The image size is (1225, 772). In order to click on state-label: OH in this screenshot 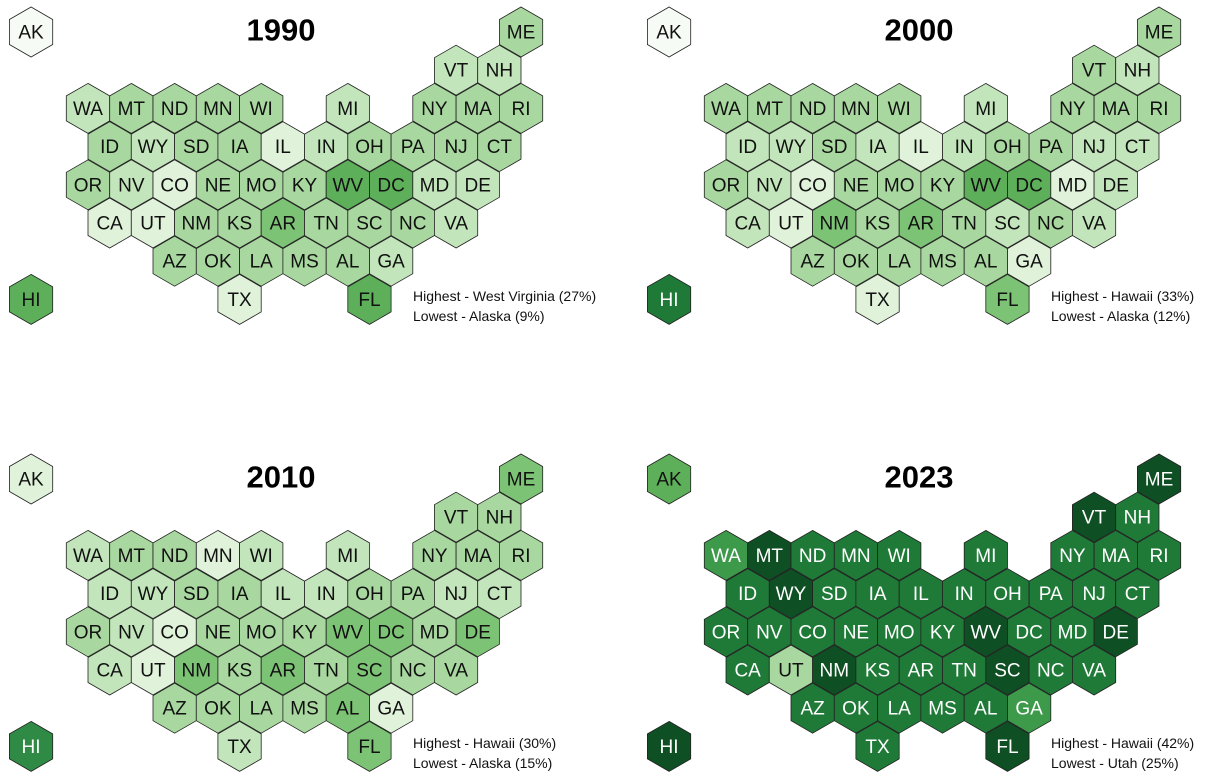, I will do `click(369, 147)`.